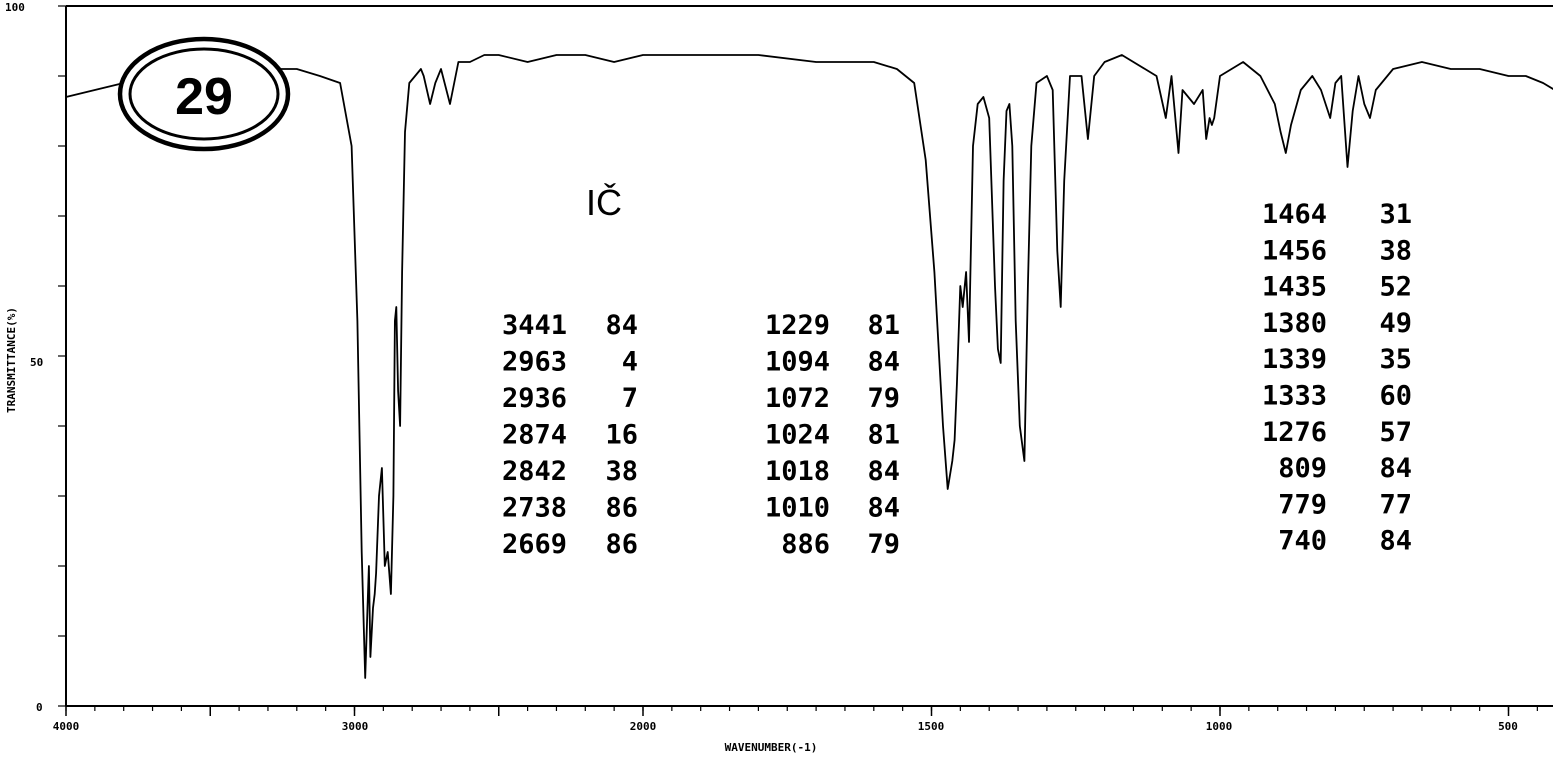 The image size is (1553, 759). What do you see at coordinates (1395, 504) in the screenshot?
I see `peak-transmittance: 77` at bounding box center [1395, 504].